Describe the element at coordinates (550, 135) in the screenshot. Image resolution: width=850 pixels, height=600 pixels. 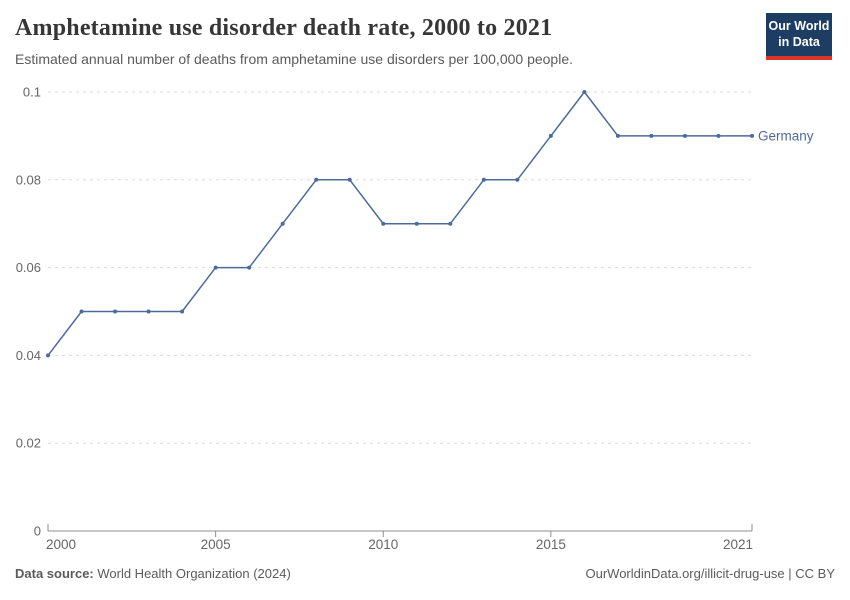
I see `data-point-germany-2015` at that location.